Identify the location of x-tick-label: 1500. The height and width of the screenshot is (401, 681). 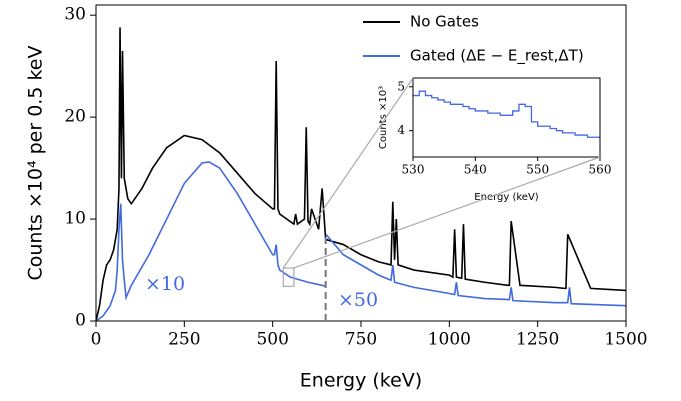
(625, 340).